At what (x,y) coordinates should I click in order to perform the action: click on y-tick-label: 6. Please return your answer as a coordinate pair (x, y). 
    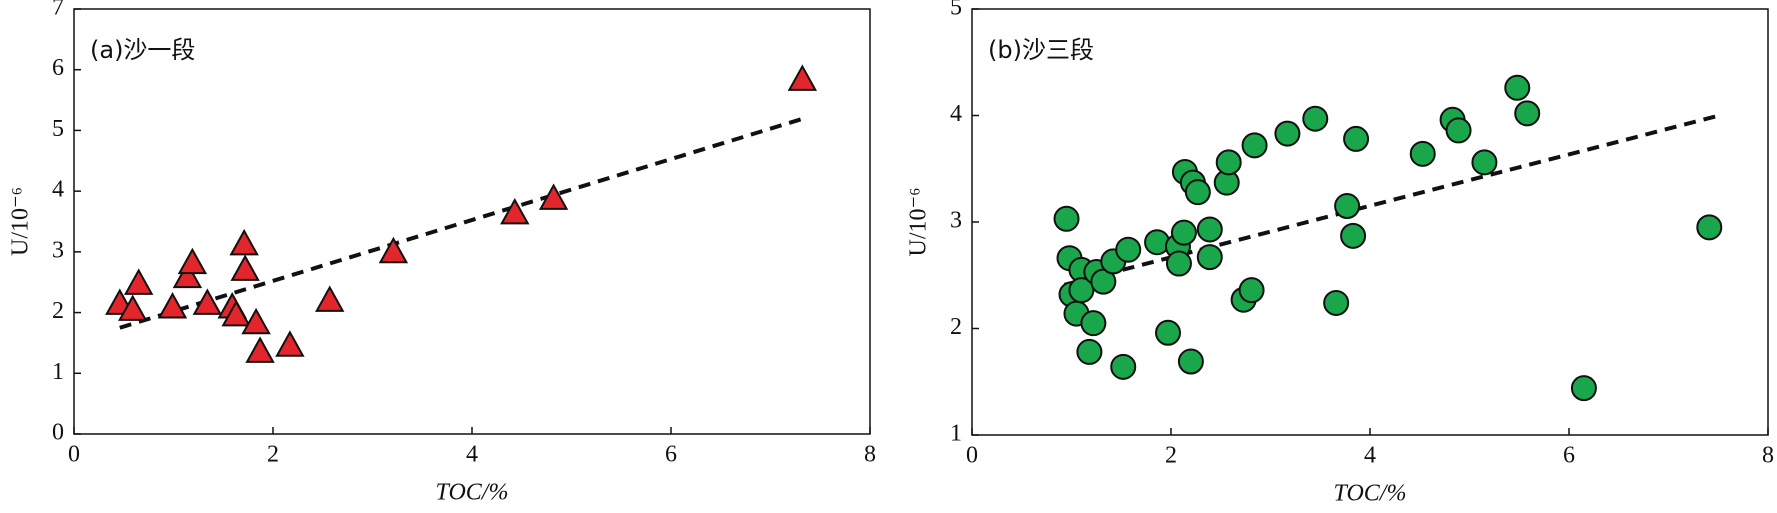
    Looking at the image, I should click on (58, 68).